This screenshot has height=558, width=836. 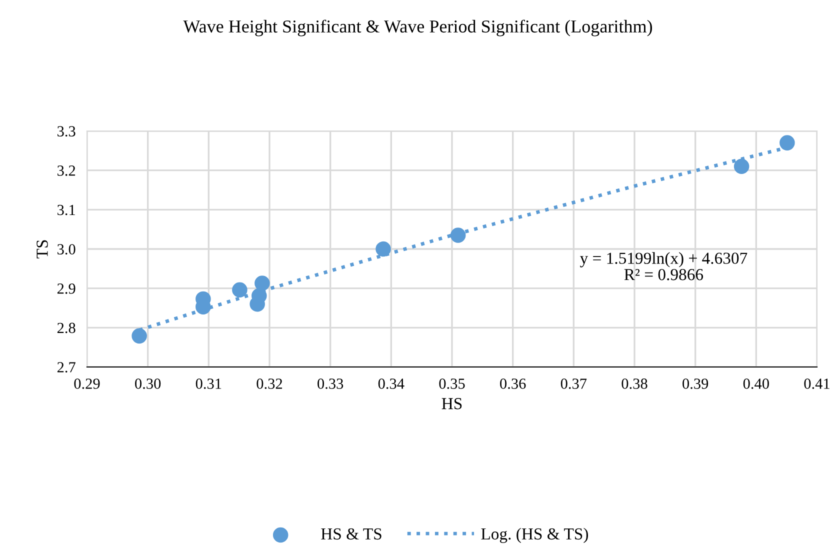 I want to click on x-tick-label: 0.41, so click(x=817, y=383).